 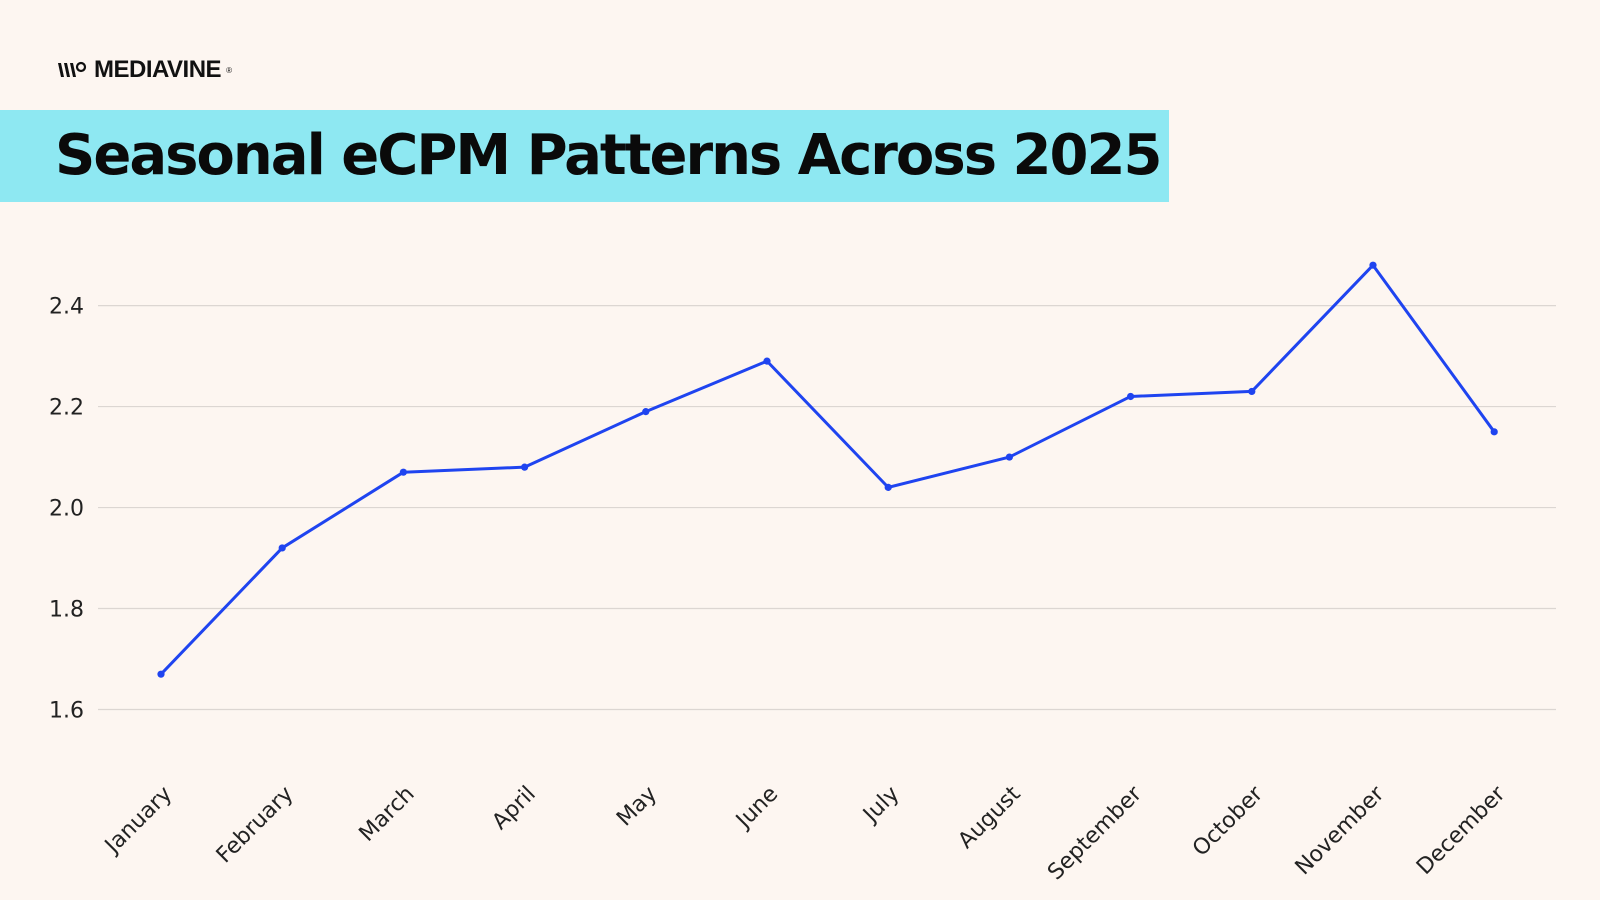 What do you see at coordinates (66, 408) in the screenshot?
I see `y-tick-label: 2.2` at bounding box center [66, 408].